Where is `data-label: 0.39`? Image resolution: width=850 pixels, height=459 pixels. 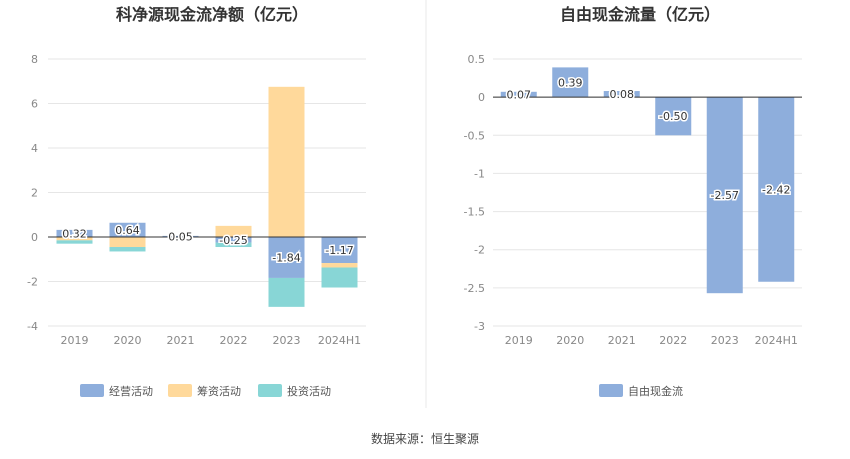 data-label: 0.39 is located at coordinates (570, 82).